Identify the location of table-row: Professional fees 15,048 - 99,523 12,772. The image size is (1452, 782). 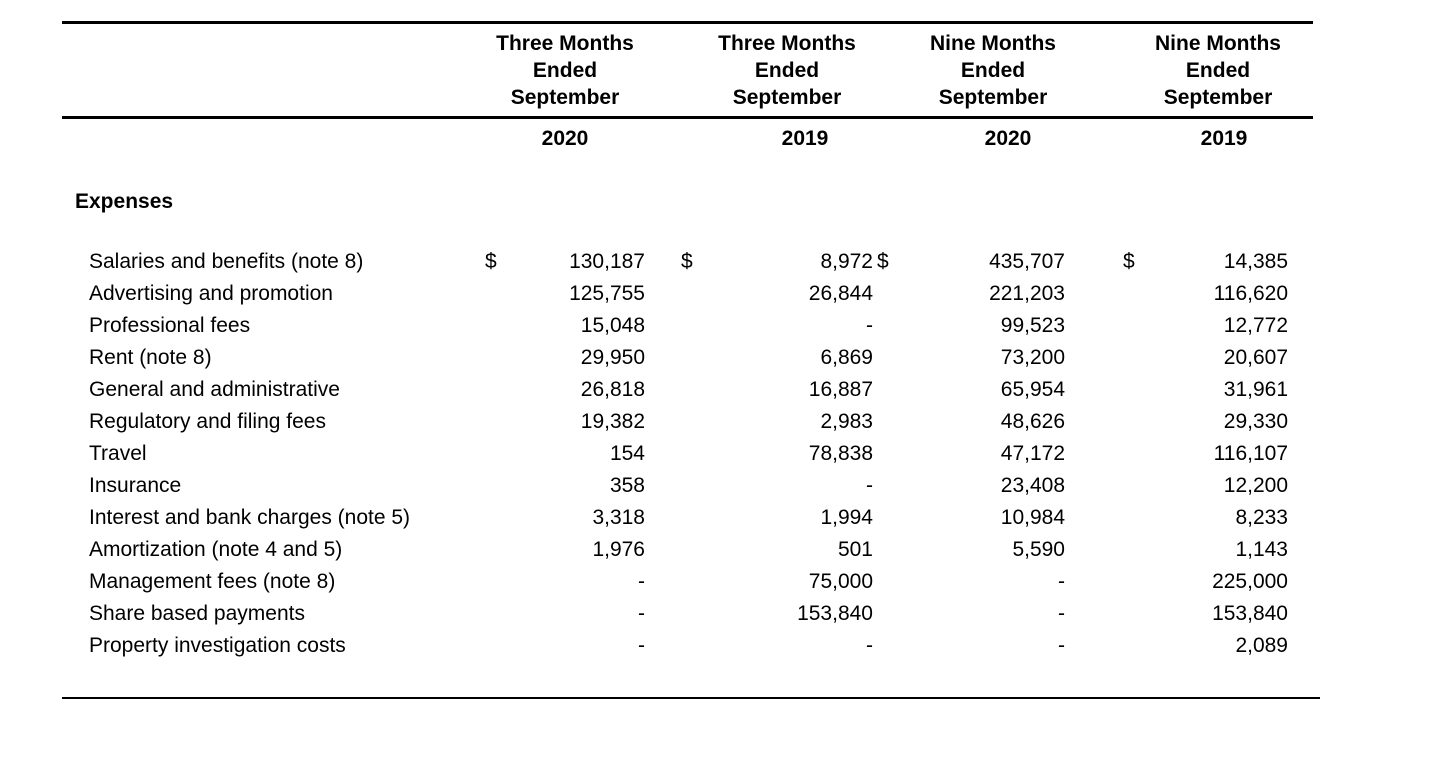
(687, 326).